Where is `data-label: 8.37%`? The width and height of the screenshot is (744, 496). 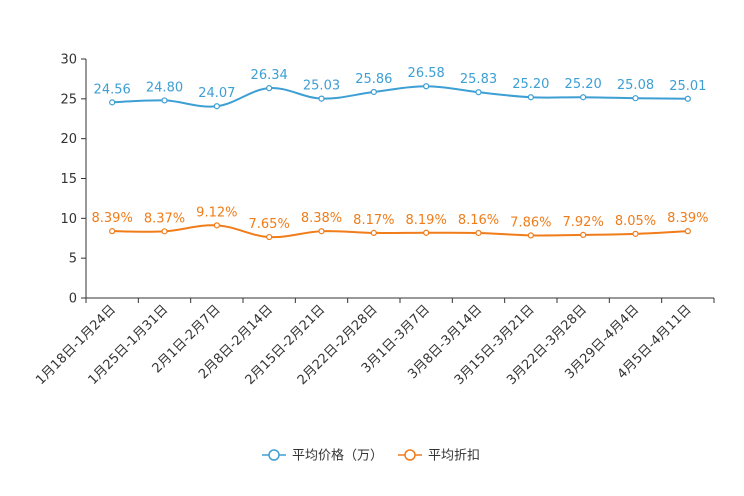
data-label: 8.37% is located at coordinates (164, 218).